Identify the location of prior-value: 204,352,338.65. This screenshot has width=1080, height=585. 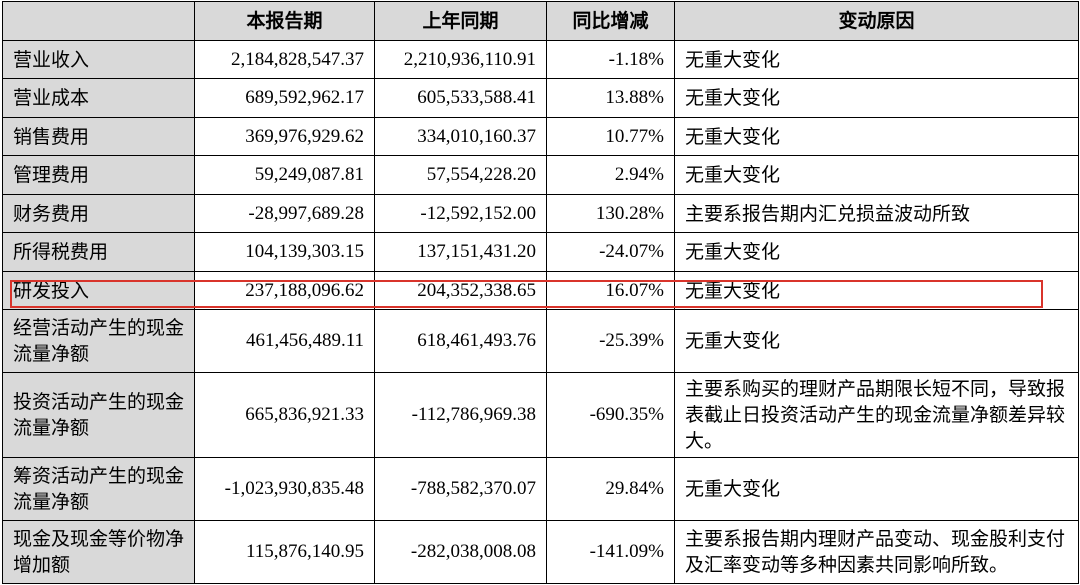
(460, 290).